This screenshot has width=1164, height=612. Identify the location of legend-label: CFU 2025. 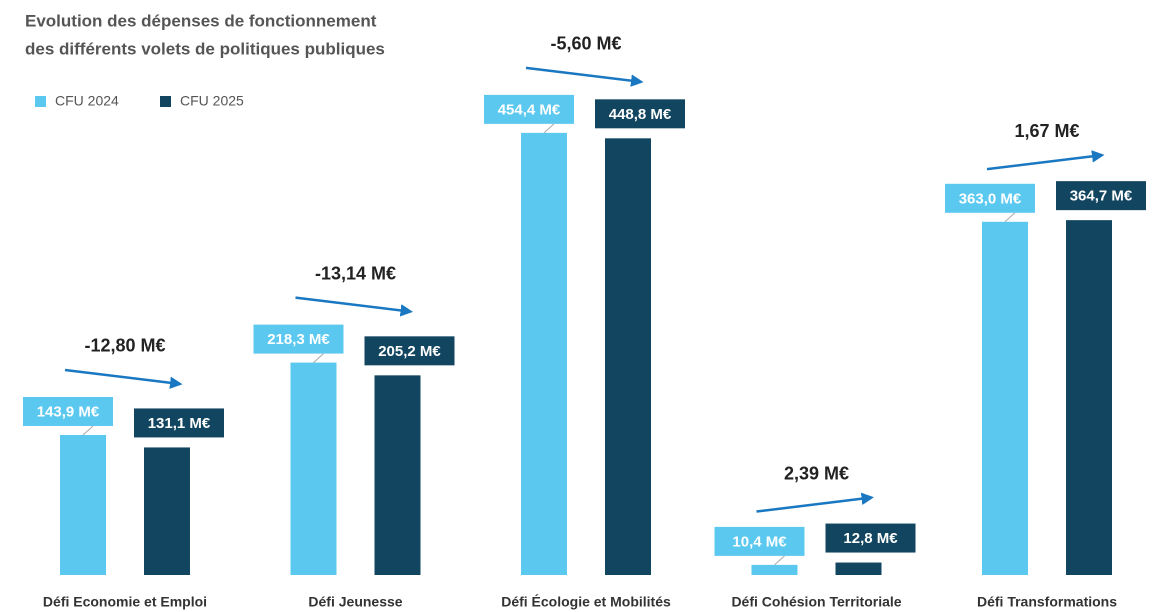
(212, 101).